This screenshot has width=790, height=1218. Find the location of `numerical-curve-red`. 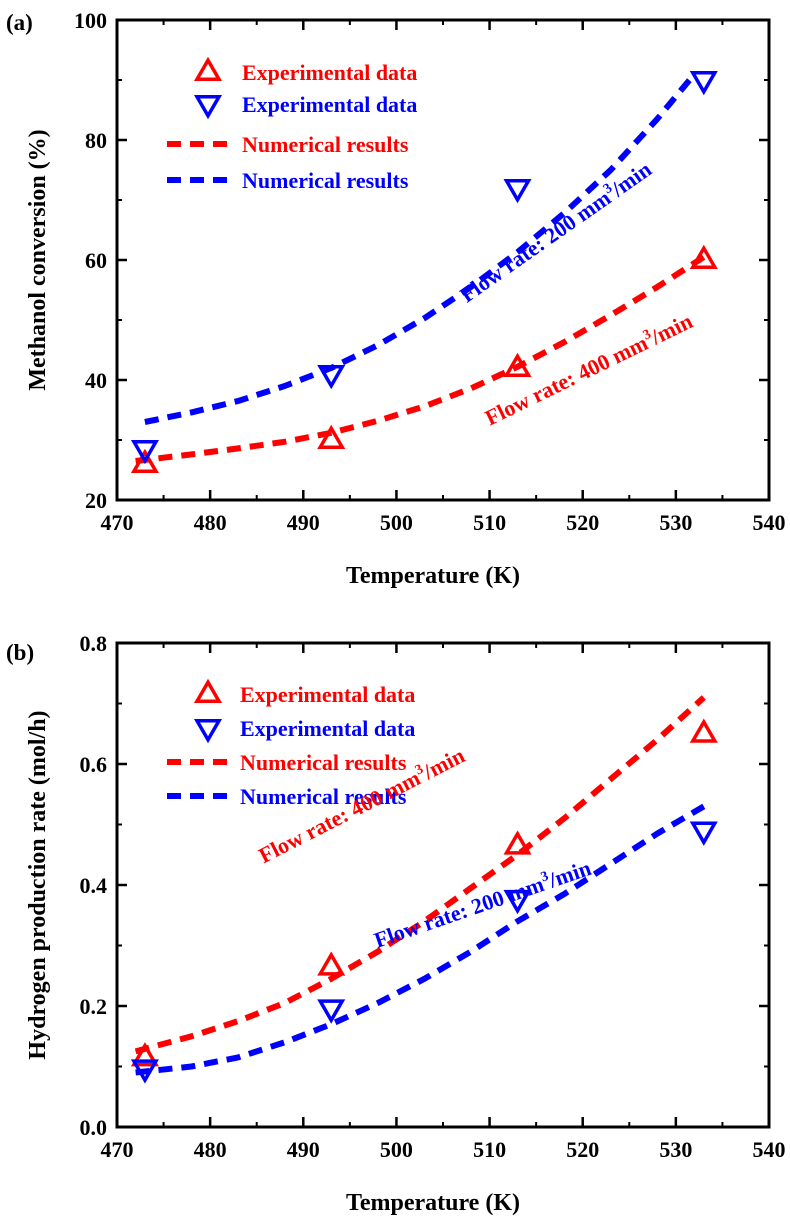

numerical-curve-red is located at coordinates (420, 359).